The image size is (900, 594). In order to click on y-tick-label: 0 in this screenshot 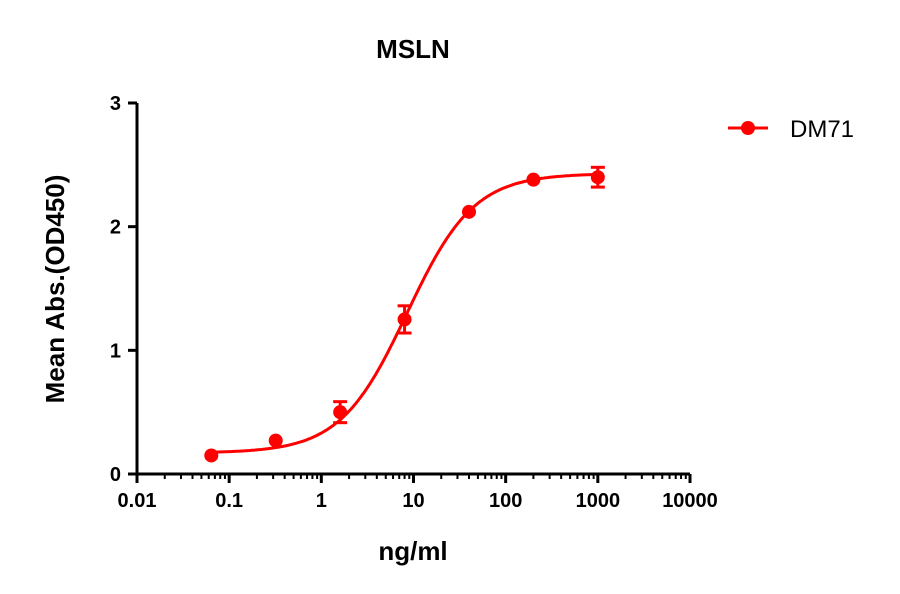, I will do `click(115, 475)`.